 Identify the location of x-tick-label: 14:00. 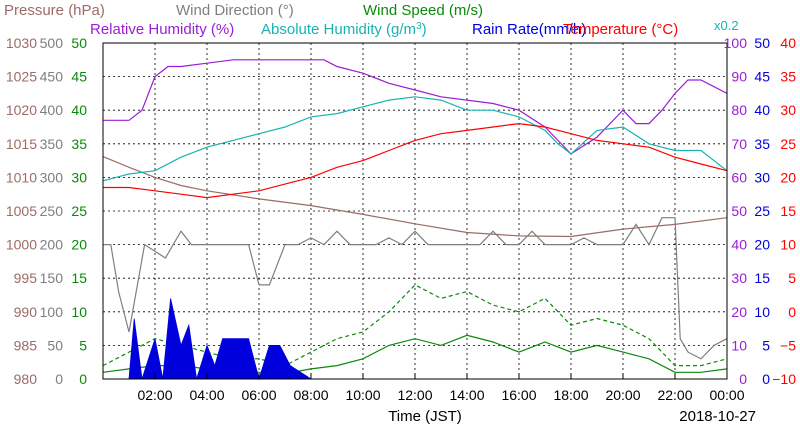
(466, 395).